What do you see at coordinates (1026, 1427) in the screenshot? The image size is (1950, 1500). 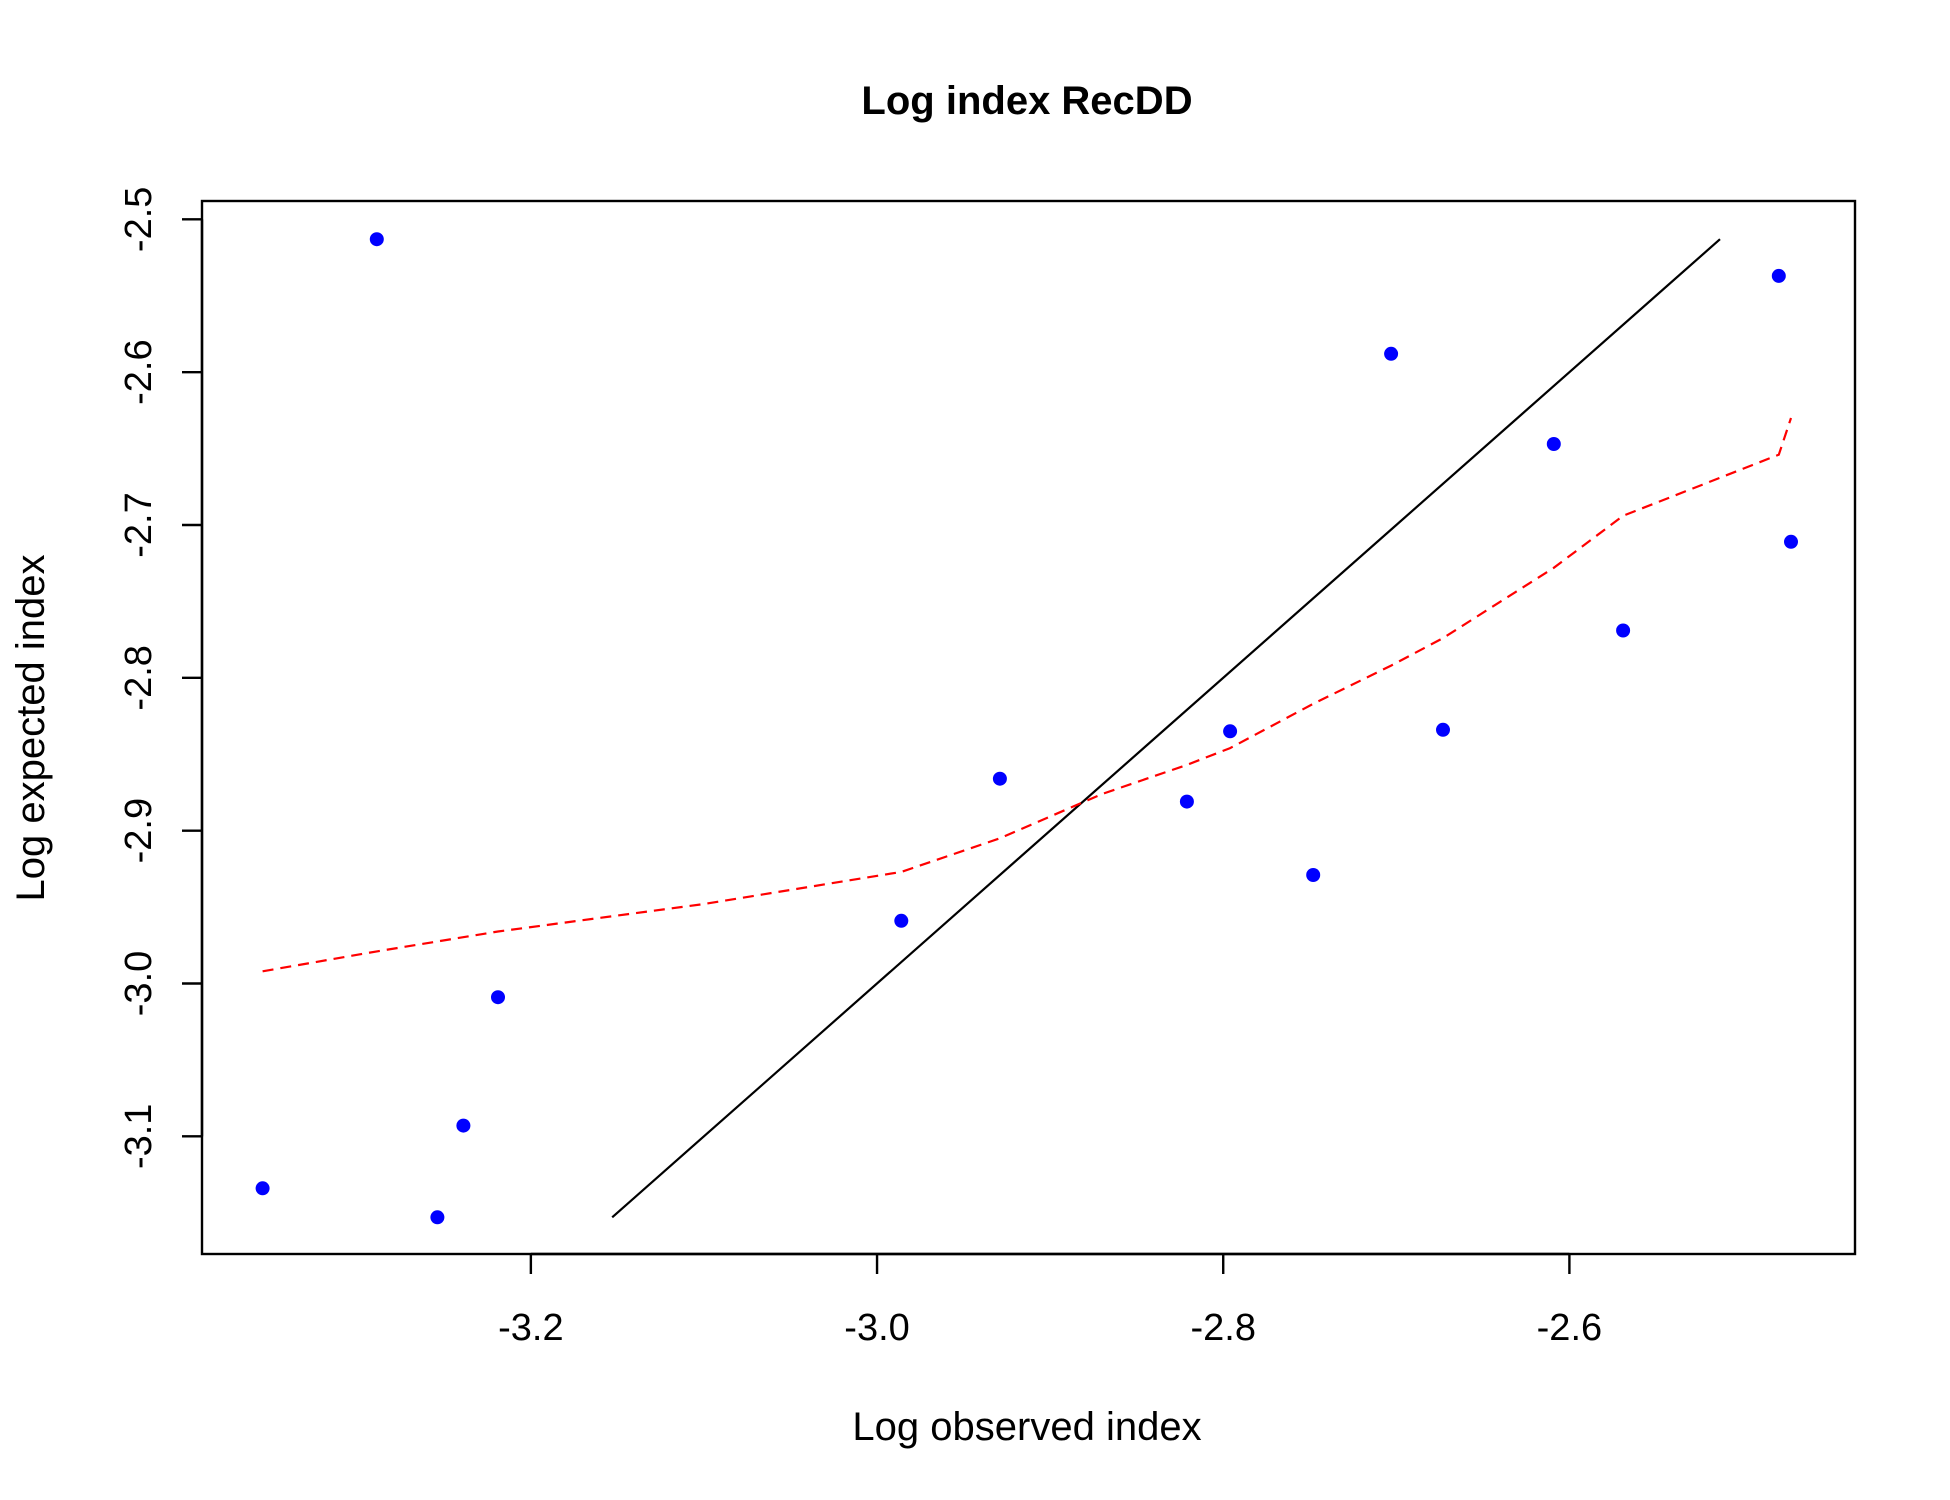 I see `x-axis-label: Log observed index` at bounding box center [1026, 1427].